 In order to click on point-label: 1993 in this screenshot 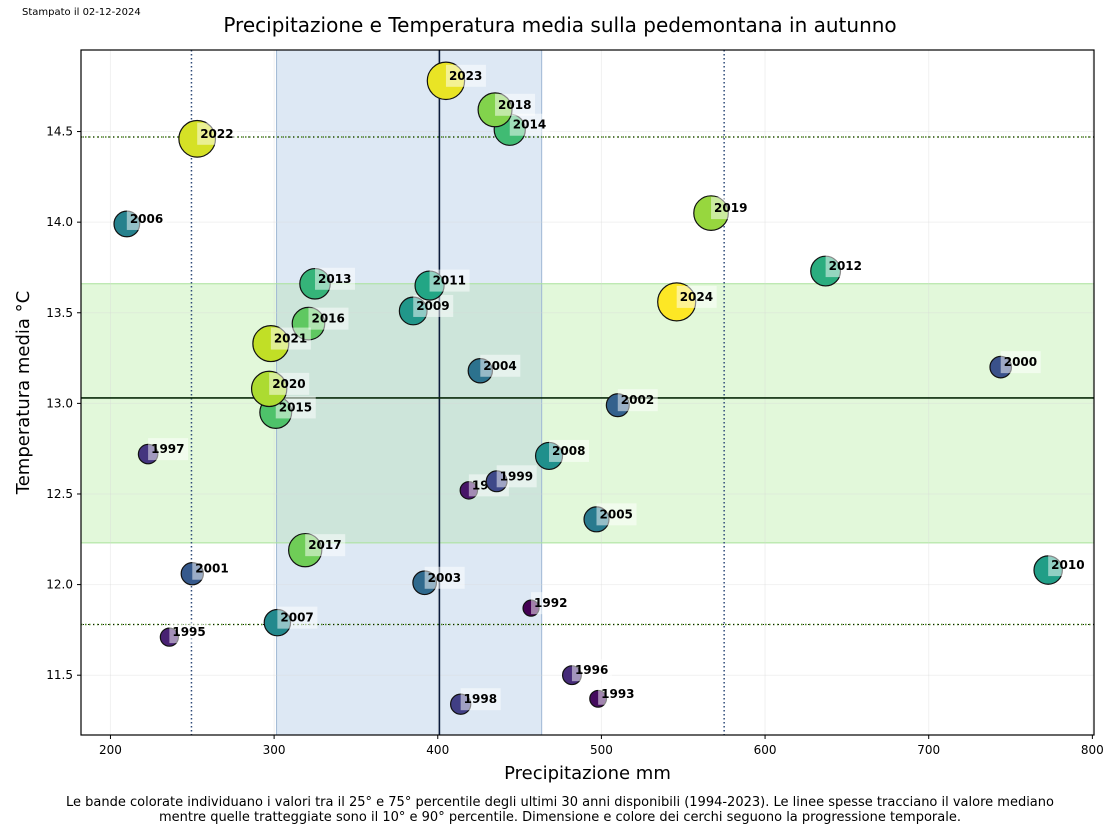, I will do `click(617, 694)`.